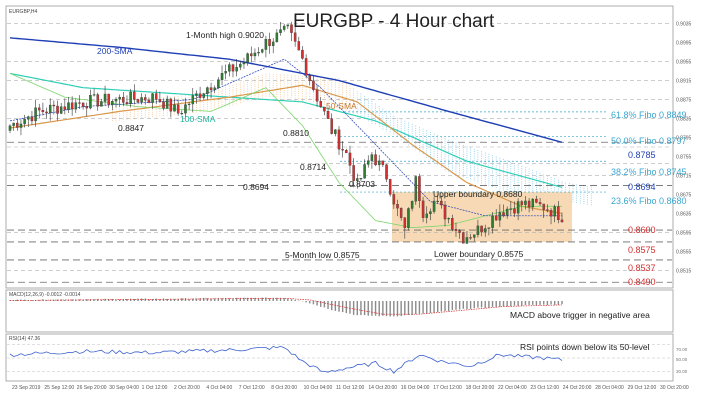 This screenshot has width=716, height=401. I want to click on rsi-tick-30: 30.00, so click(682, 371).